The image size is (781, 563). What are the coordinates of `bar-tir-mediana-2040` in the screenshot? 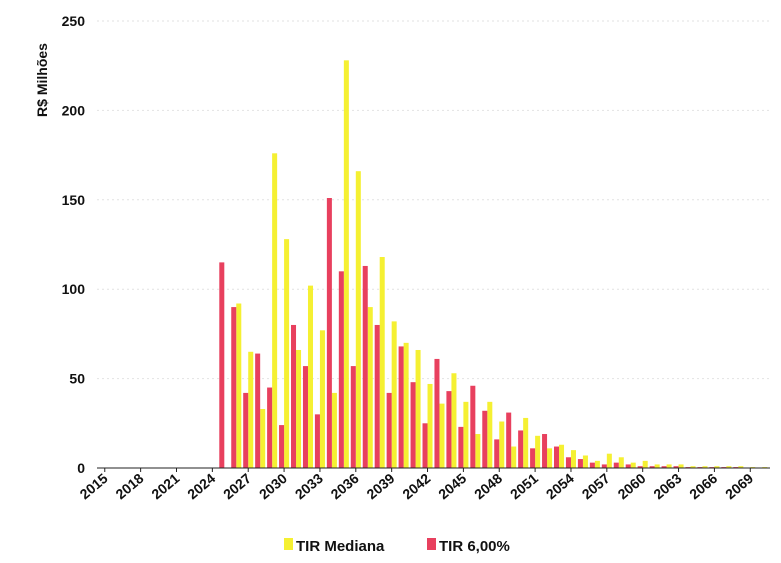 It's located at (406, 405).